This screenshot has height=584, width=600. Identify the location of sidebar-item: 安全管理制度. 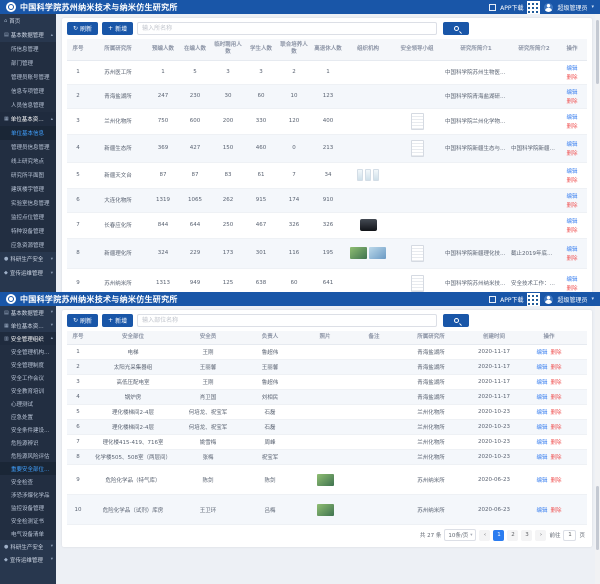
(28, 364).